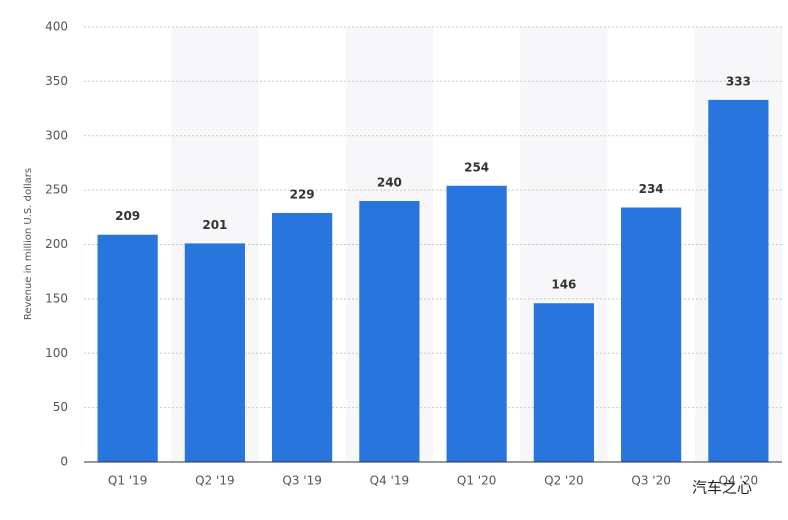 The width and height of the screenshot is (788, 520). What do you see at coordinates (56, 190) in the screenshot?
I see `y-tick-label: 250` at bounding box center [56, 190].